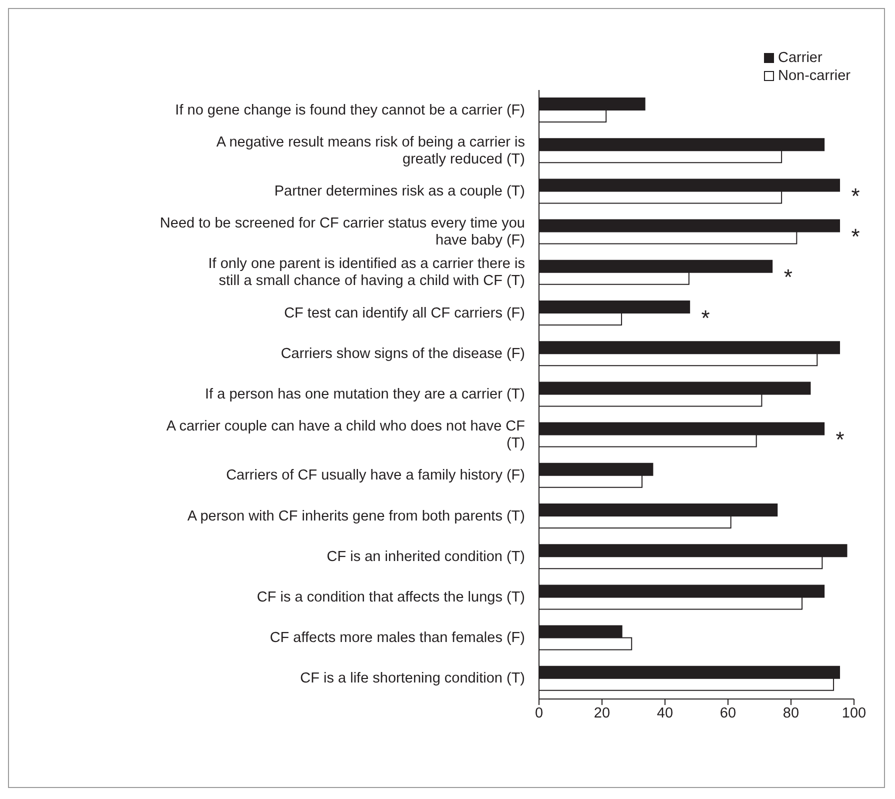 The width and height of the screenshot is (895, 799). I want to click on legend-label: Carrier, so click(800, 58).